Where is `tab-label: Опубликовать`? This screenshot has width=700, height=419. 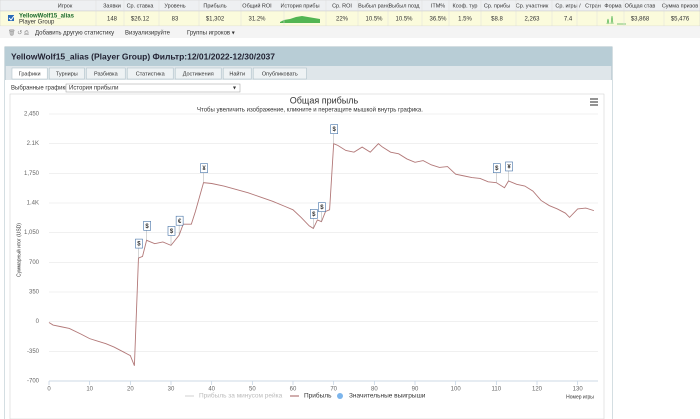 tab-label: Опубликовать is located at coordinates (280, 74).